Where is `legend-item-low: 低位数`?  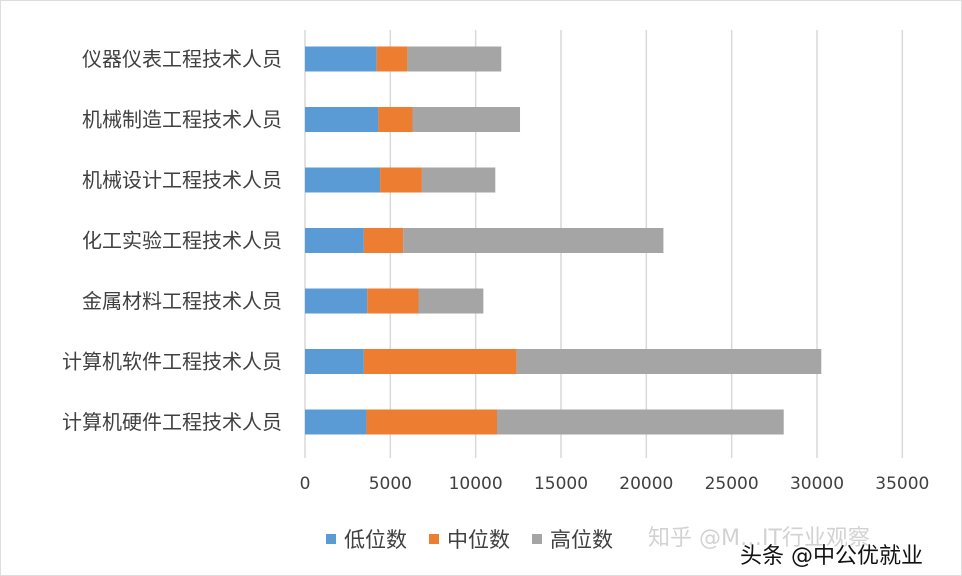
legend-item-low: 低位数 is located at coordinates (366, 539).